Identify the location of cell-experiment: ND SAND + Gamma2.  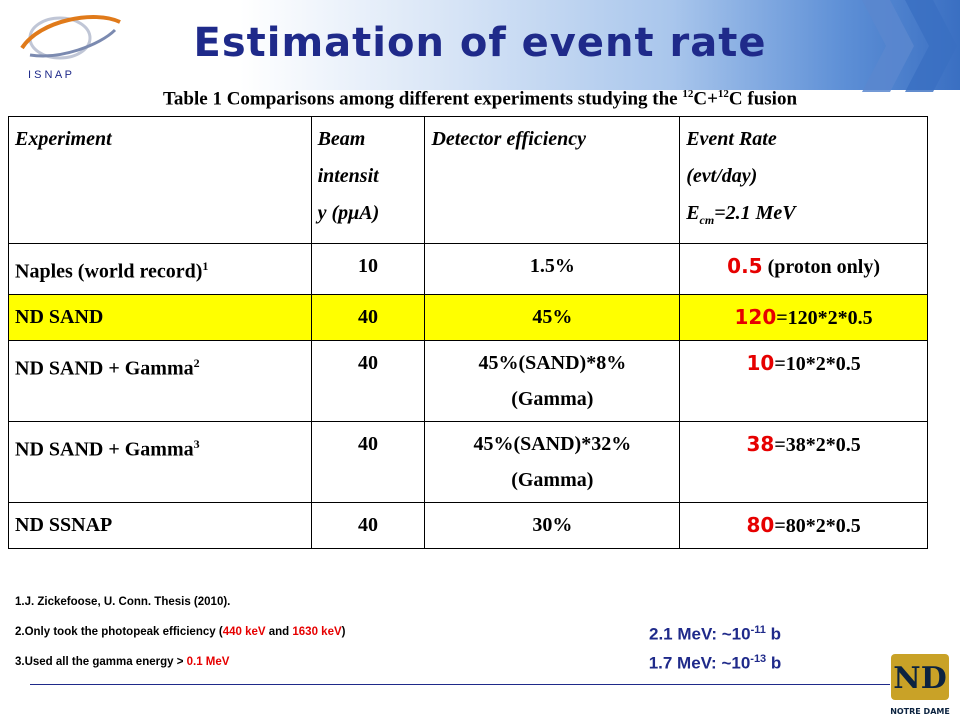
(160, 380).